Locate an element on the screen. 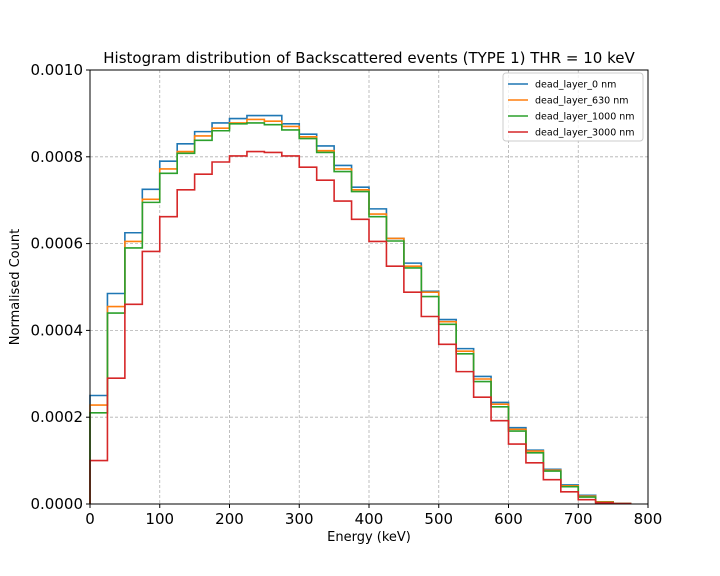 The image size is (720, 576). y-tick-label: 0.0010 is located at coordinates (57, 70).